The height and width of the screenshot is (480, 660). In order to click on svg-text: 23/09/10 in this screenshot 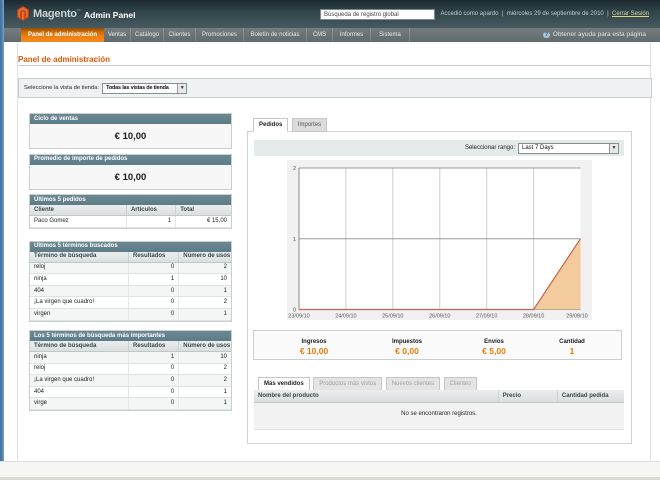, I will do `click(298, 317)`.